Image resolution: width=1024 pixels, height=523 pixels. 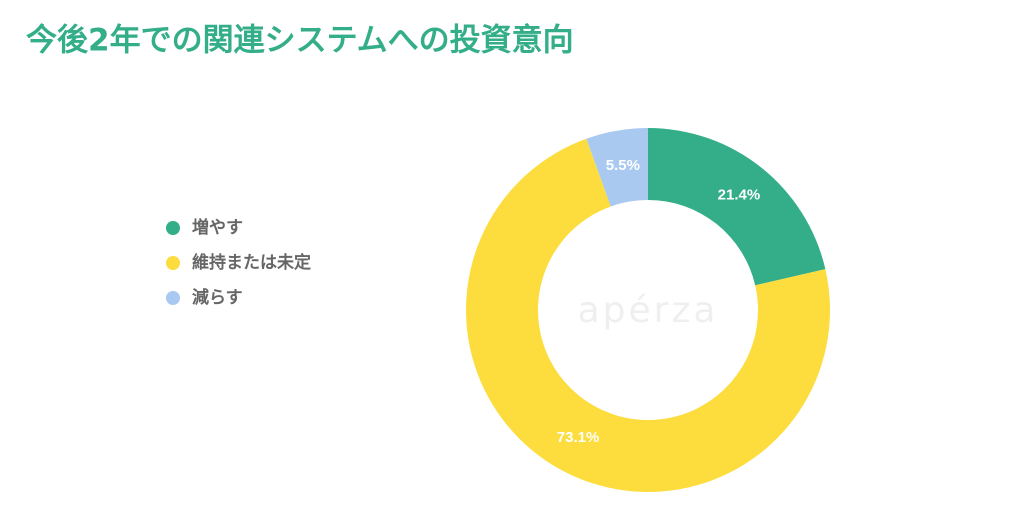 I want to click on value-label: 73.1%, so click(x=578, y=437).